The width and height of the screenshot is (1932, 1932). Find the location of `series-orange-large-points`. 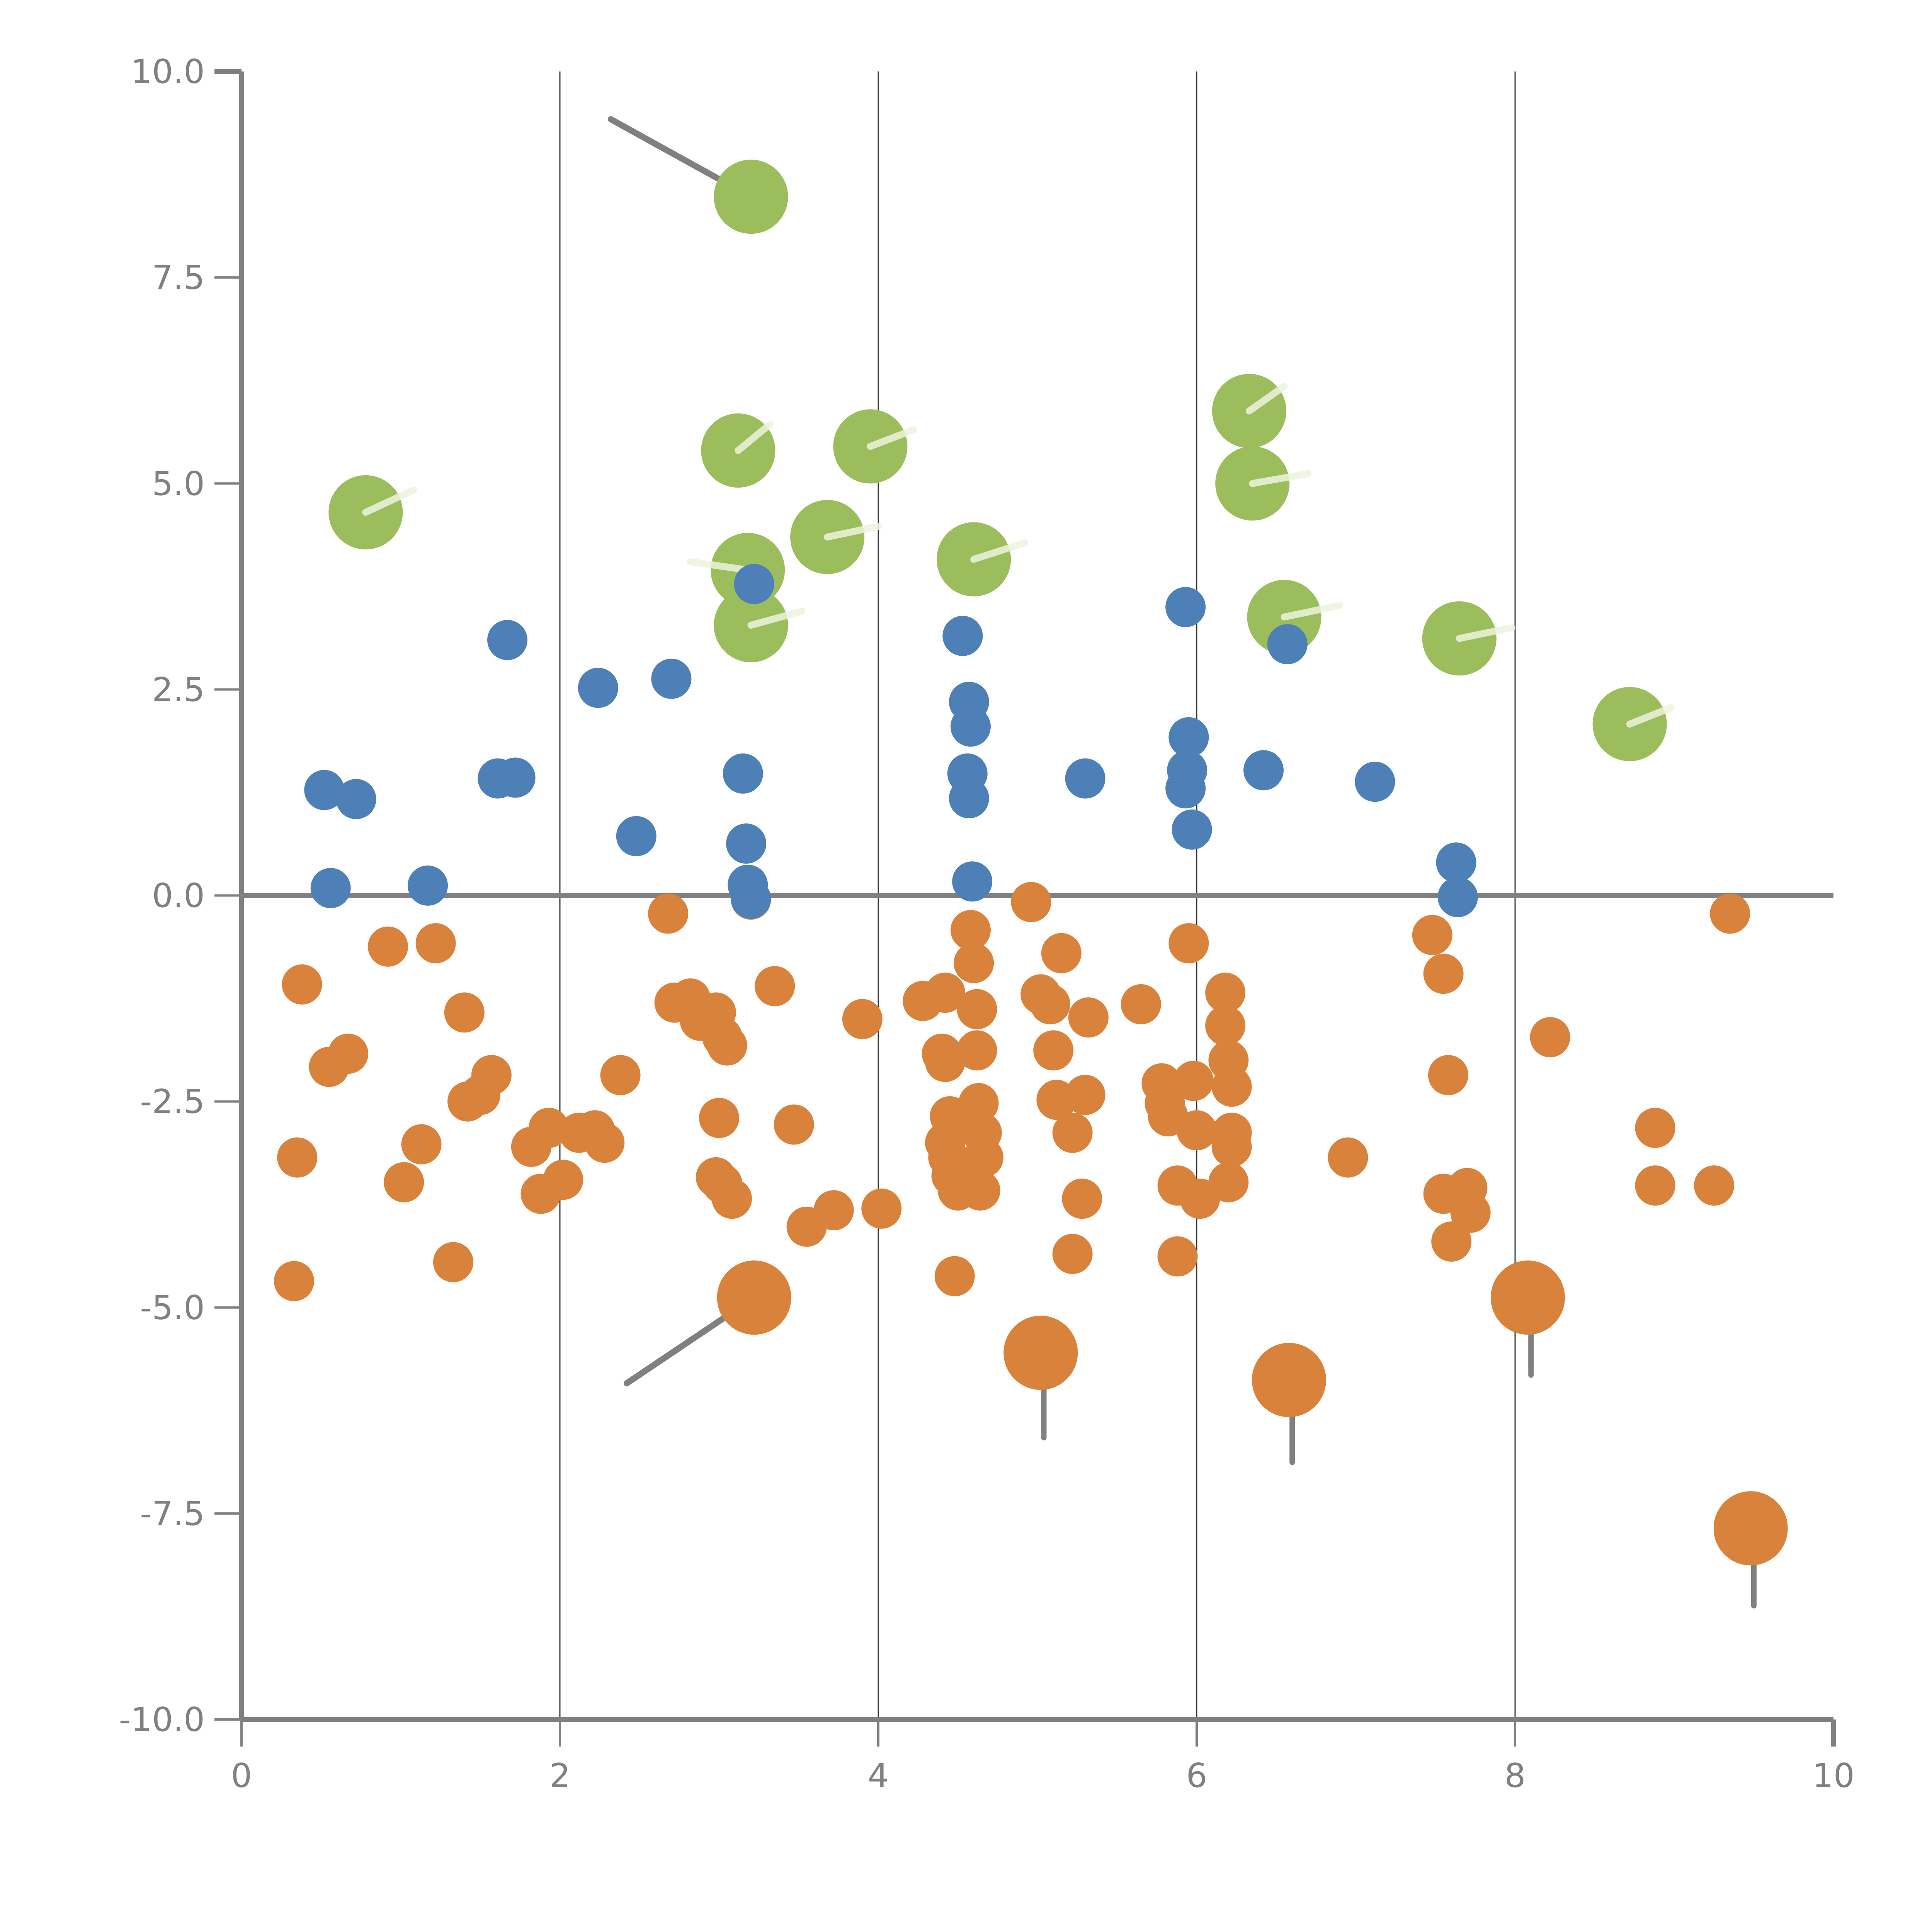

series-orange-large-points is located at coordinates (1253, 1413).